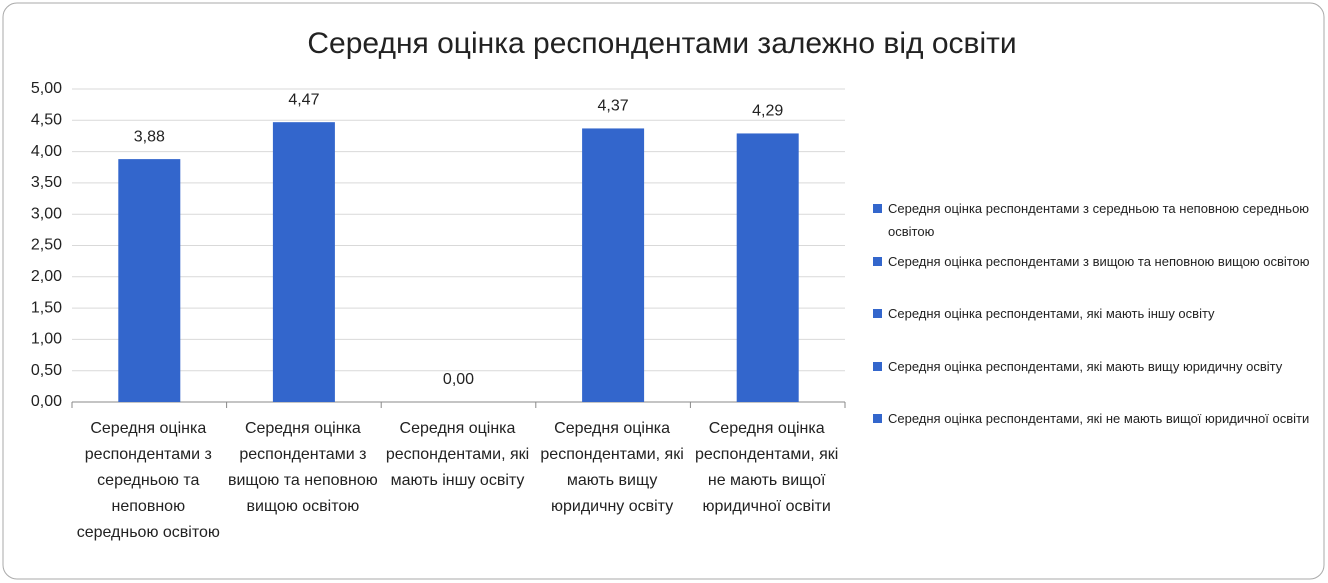  Describe the element at coordinates (46, 120) in the screenshot. I see `y-tick-label: 4,50` at that location.